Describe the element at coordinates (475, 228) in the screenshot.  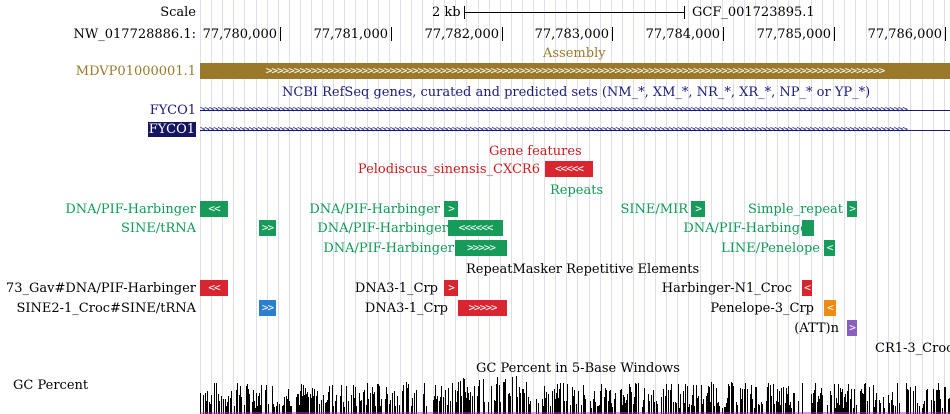
I see `repeat-feature: <<<<<<` at that location.